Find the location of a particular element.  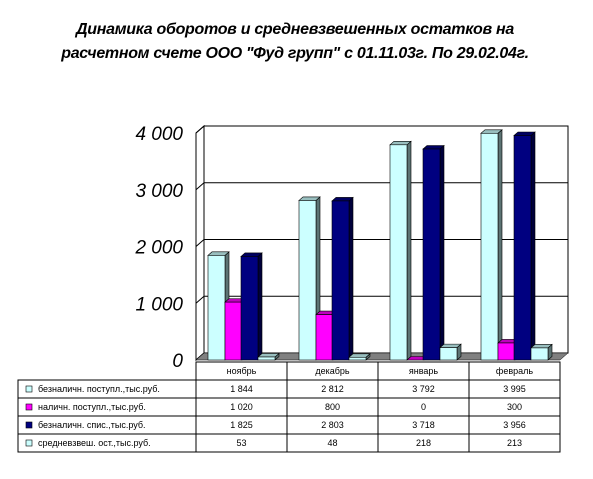

data-cell: 53 is located at coordinates (241, 443).